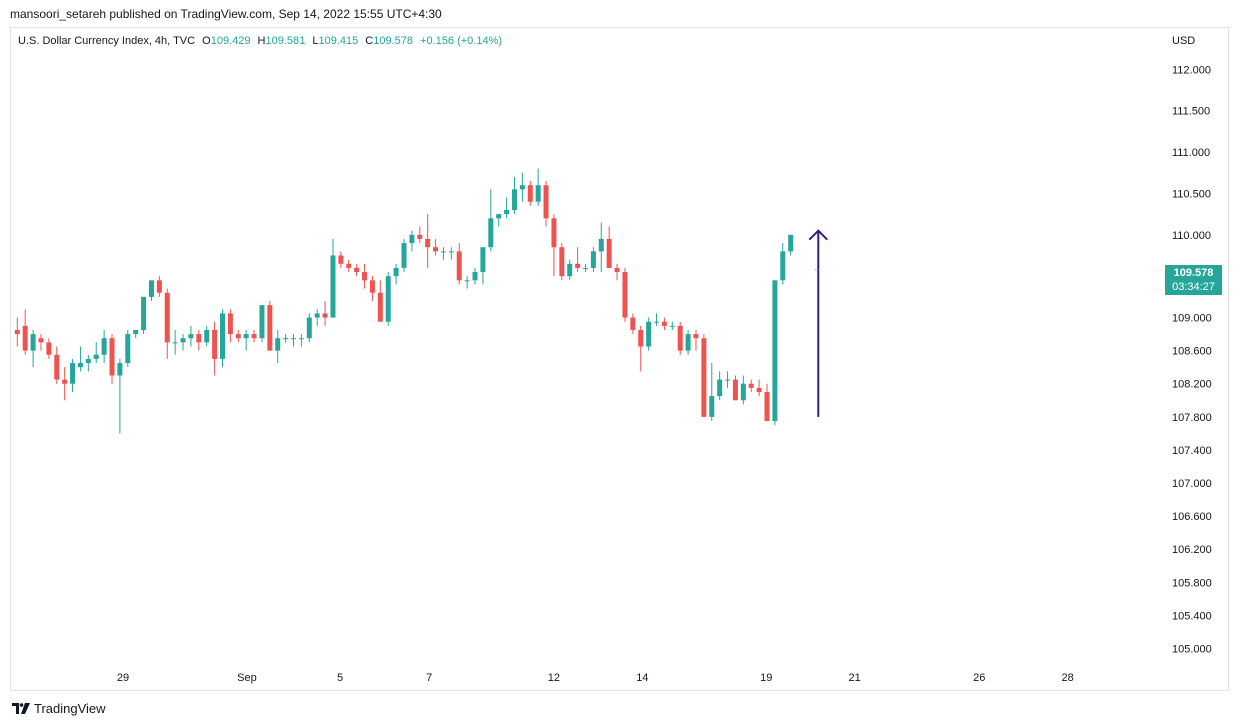 Image resolution: width=1240 pixels, height=727 pixels. What do you see at coordinates (818, 235) in the screenshot?
I see `arrow-head` at bounding box center [818, 235].